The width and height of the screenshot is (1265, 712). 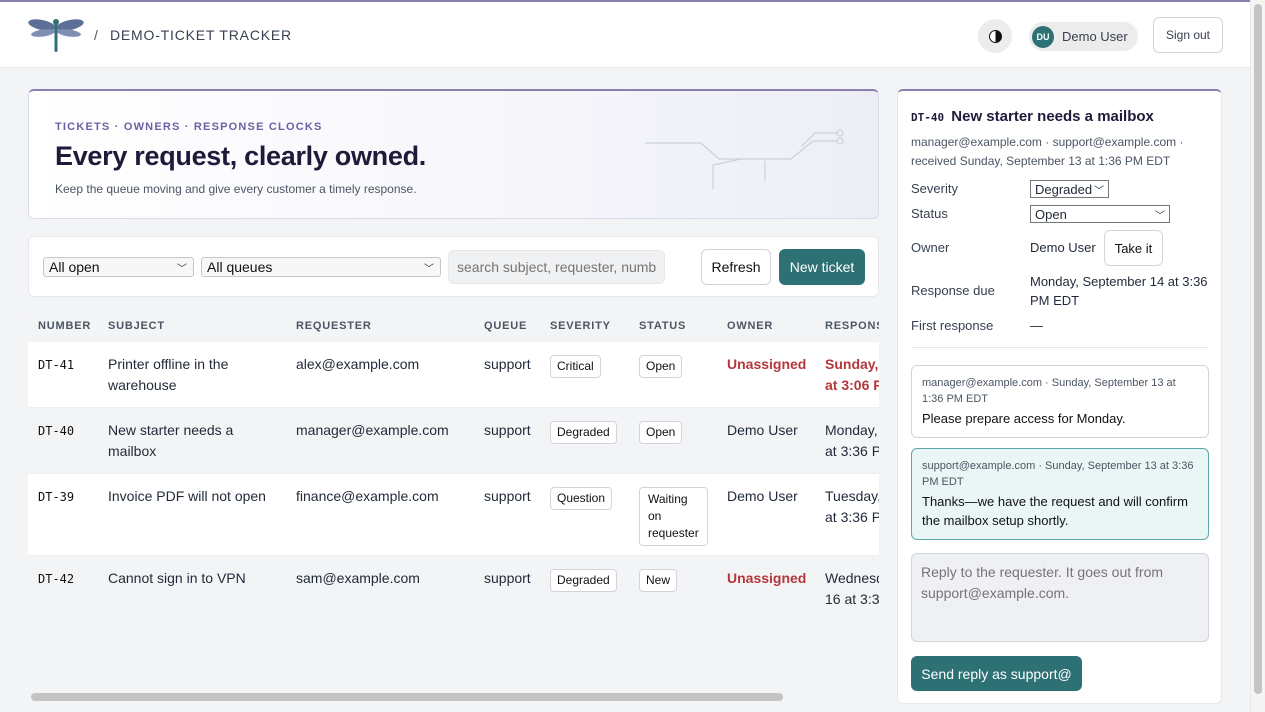 What do you see at coordinates (952, 325) in the screenshot?
I see `first-response-label: First response` at bounding box center [952, 325].